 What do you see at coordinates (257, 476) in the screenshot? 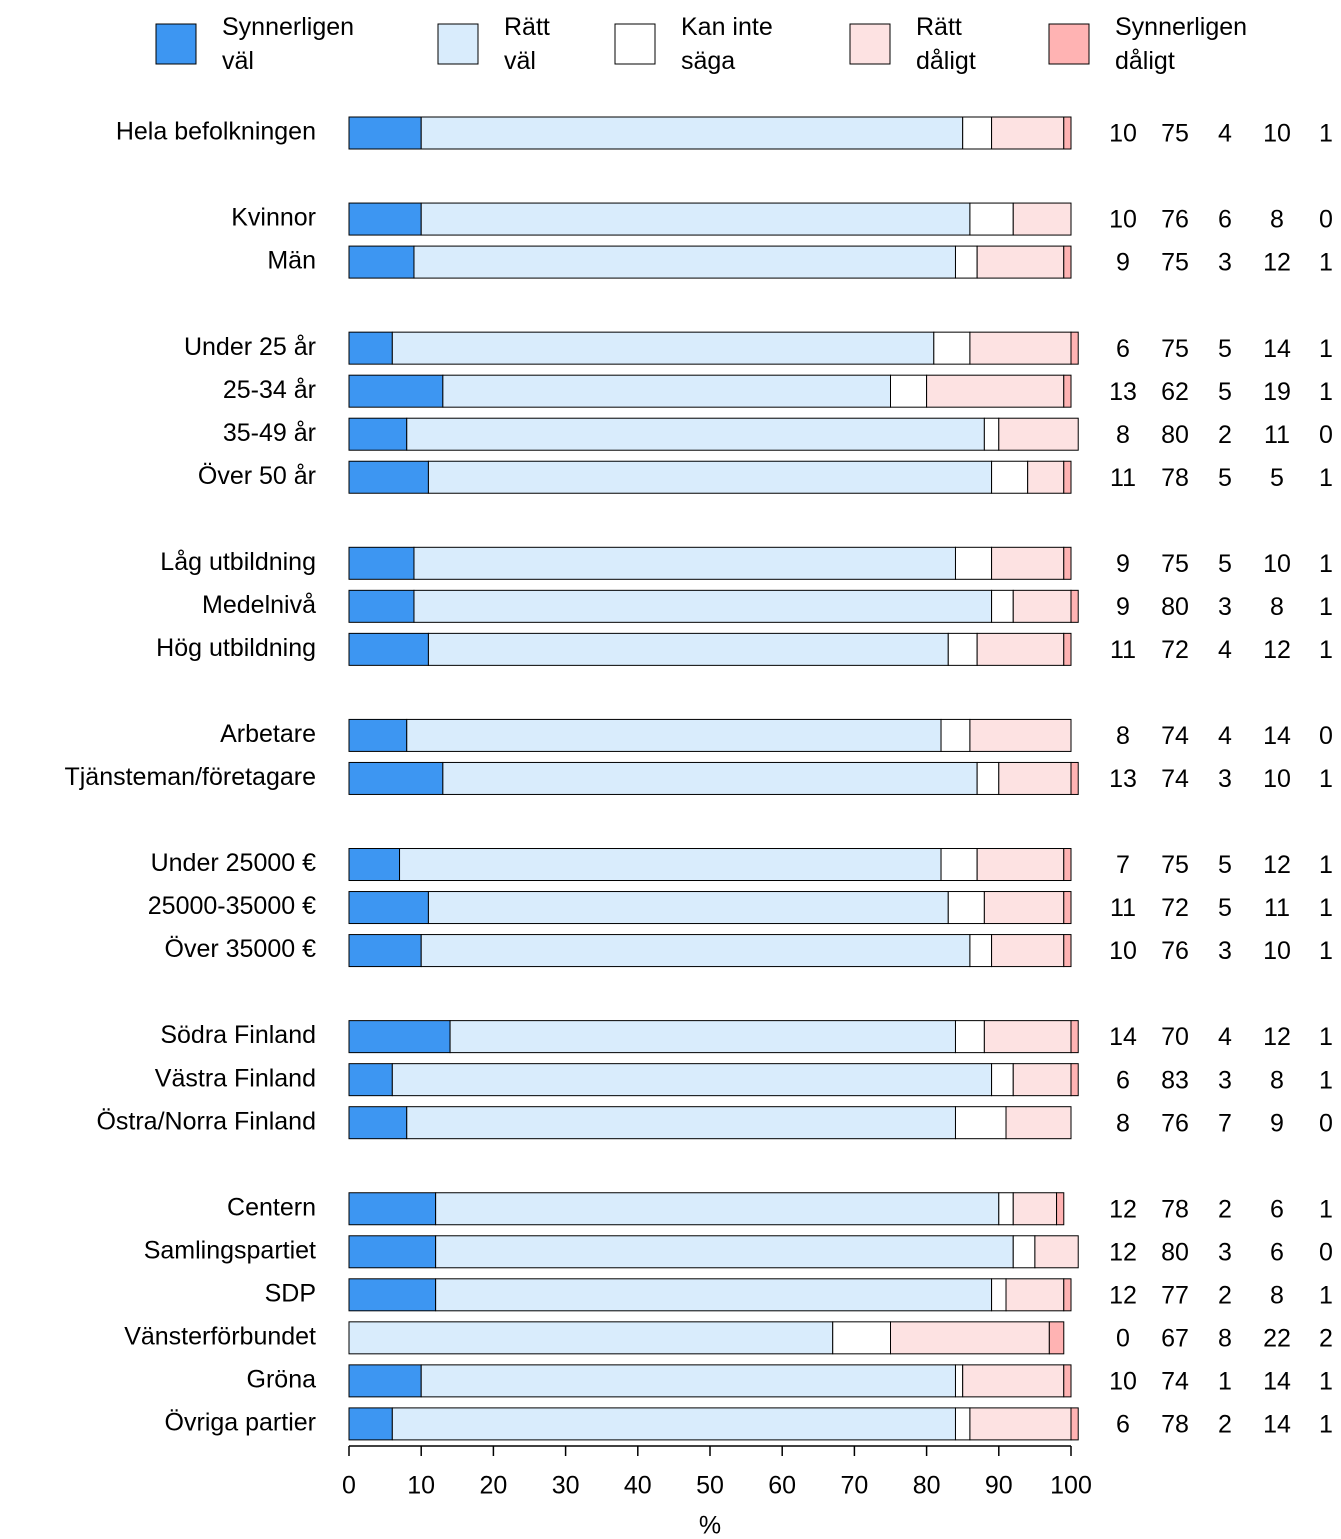
I see `y-tick-label: Över 50 år` at bounding box center [257, 476].